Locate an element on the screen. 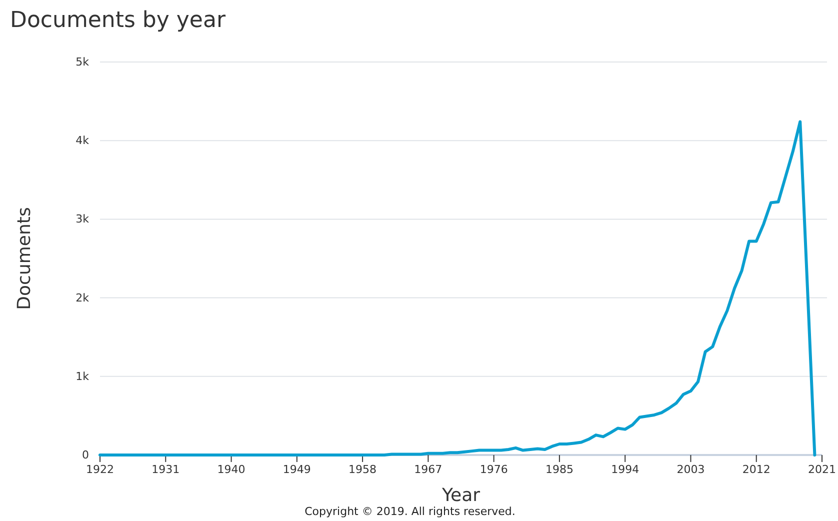 This screenshot has height=521, width=838. y-tick-label: 4k is located at coordinates (83, 141).